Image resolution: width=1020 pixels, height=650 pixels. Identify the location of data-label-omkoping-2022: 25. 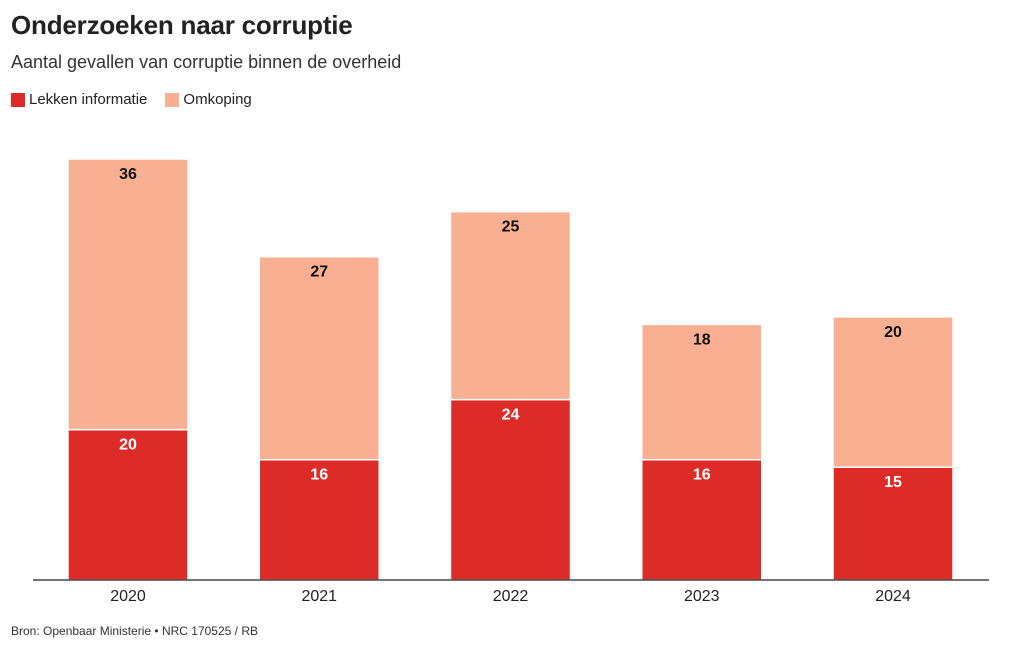
(511, 227).